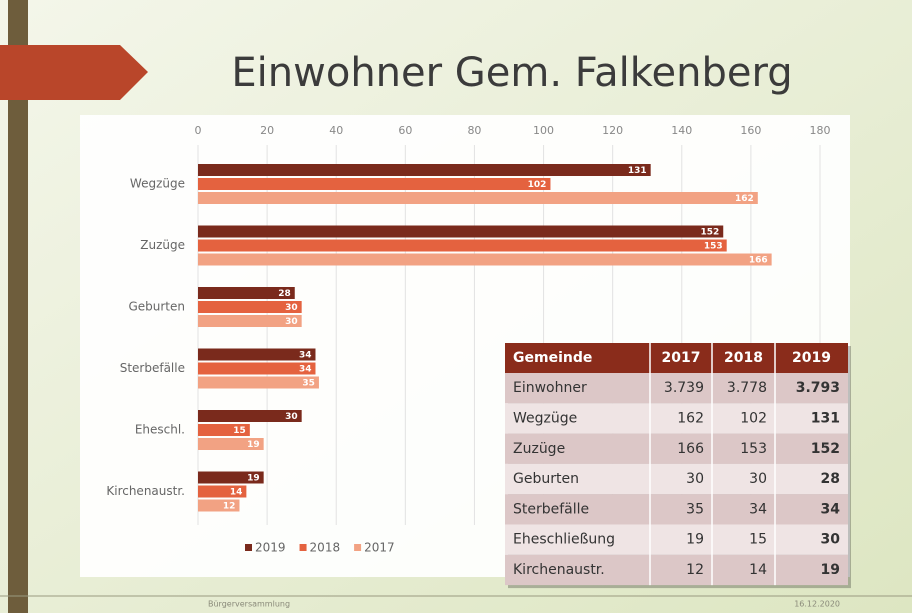 This screenshot has height=613, width=912. Describe the element at coordinates (145, 491) in the screenshot. I see `y-tick-label: Kirchenaustr.` at that location.